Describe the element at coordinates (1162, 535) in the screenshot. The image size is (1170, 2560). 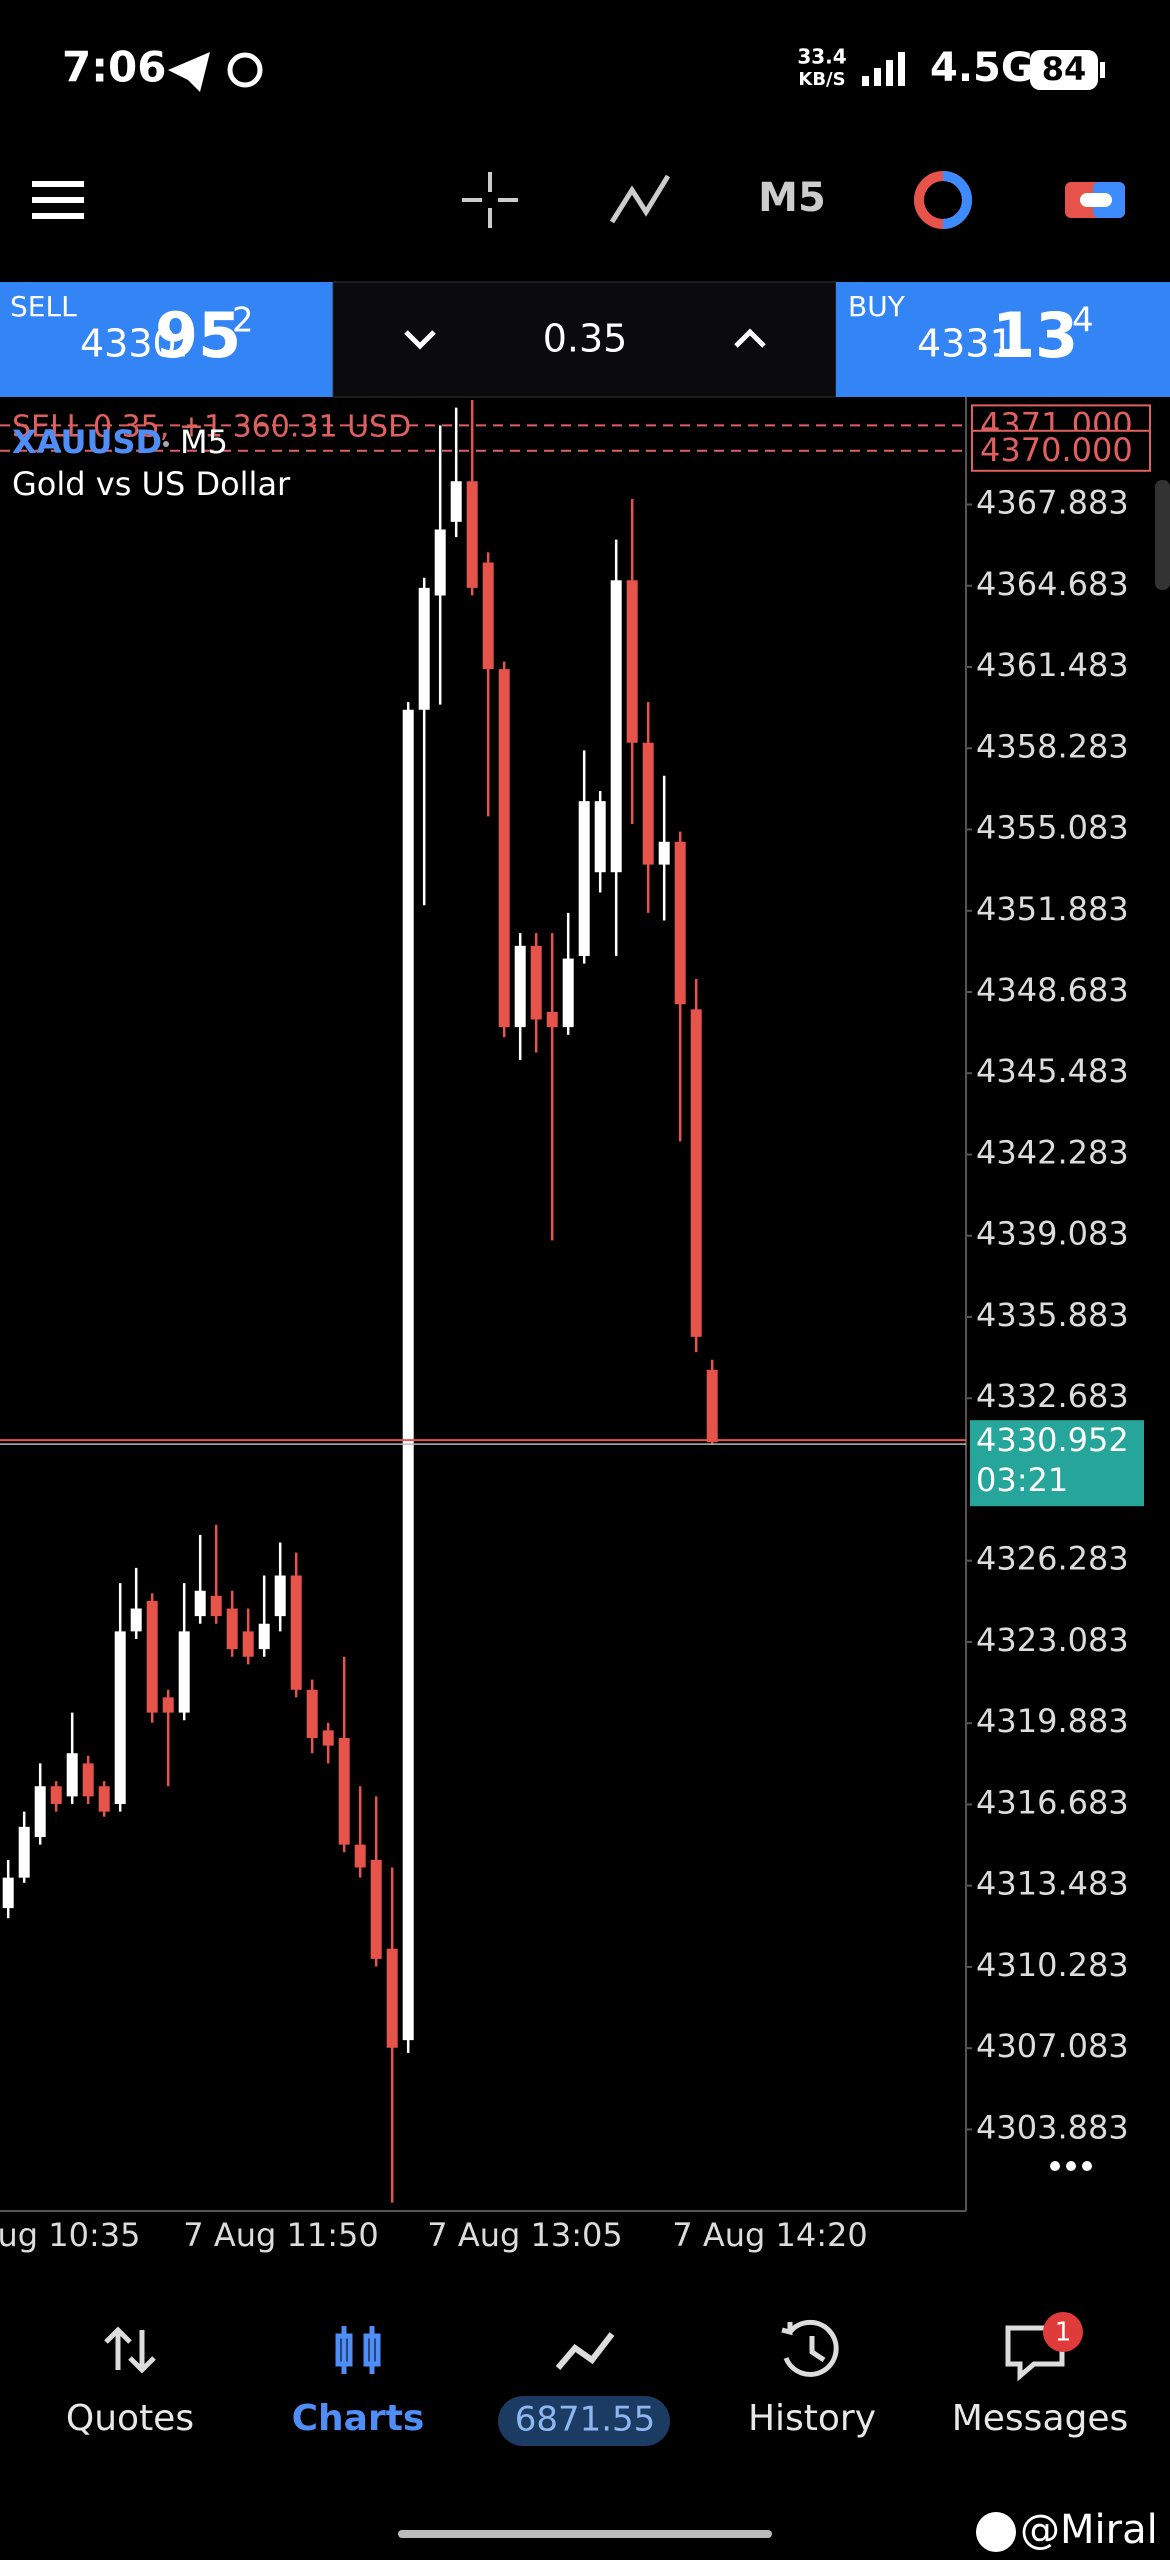
I see `side-handle` at that location.